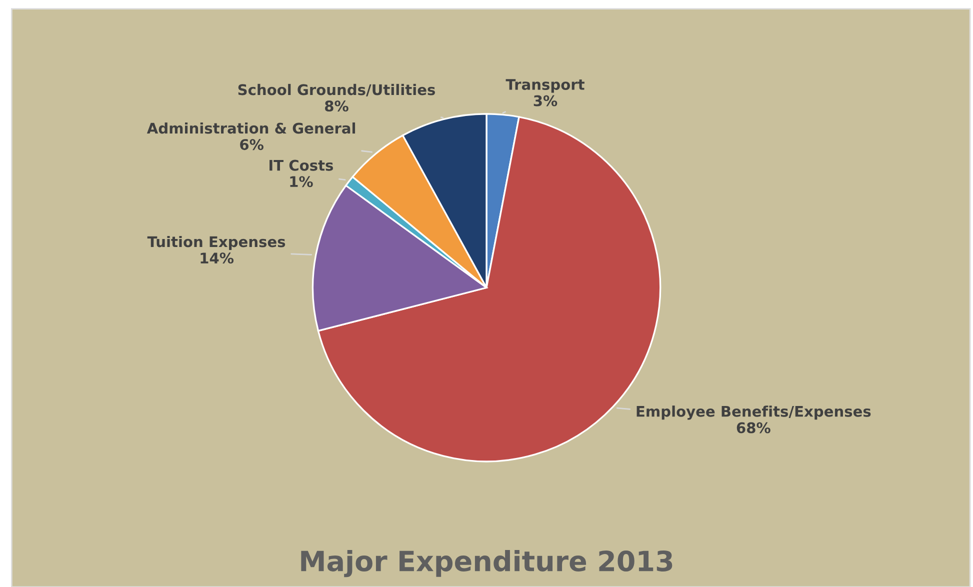 The width and height of the screenshot is (973, 587). I want to click on slice-label: Administration & General, so click(251, 128).